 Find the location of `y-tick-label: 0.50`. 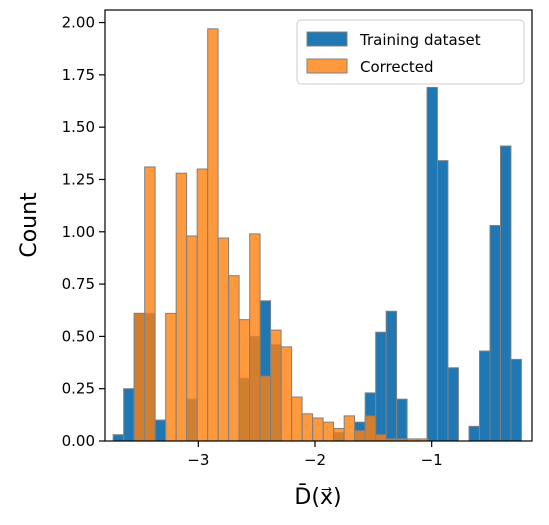

y-tick-label: 0.50 is located at coordinates (78, 336).